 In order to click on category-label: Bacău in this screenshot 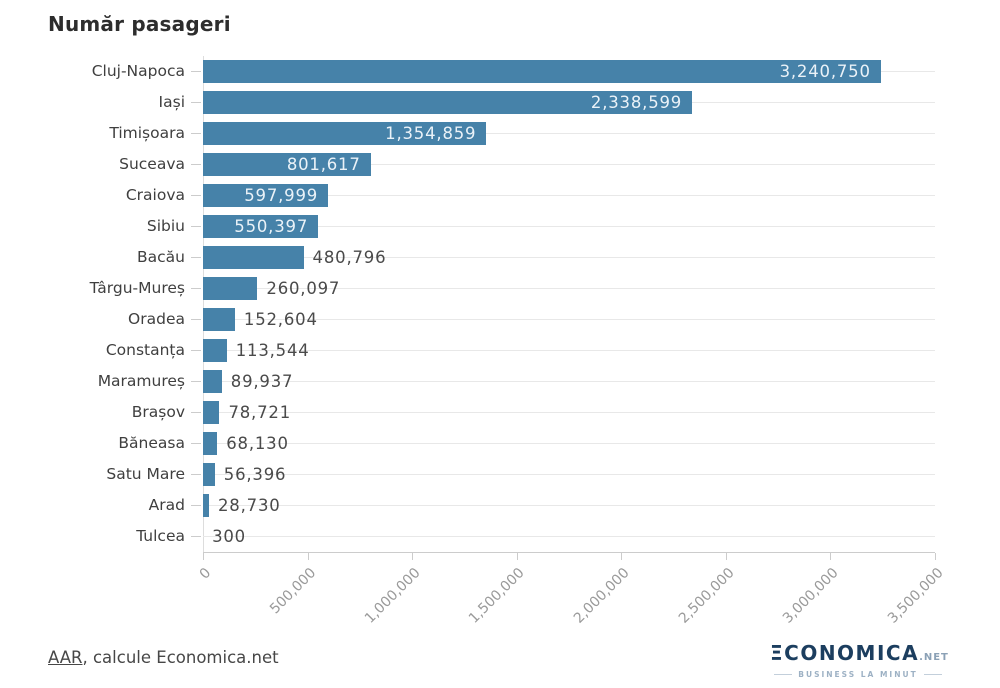, I will do `click(161, 257)`.